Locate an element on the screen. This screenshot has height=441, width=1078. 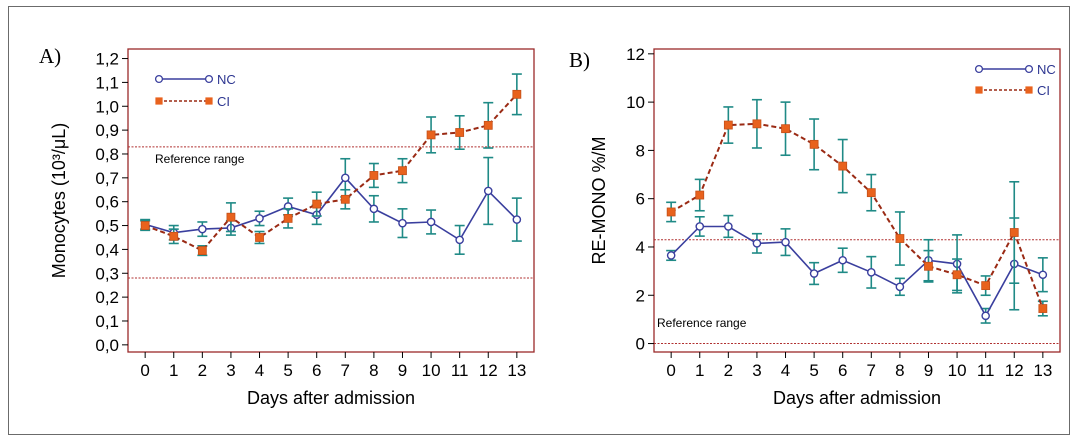
legend-label: NC is located at coordinates (1046, 69).